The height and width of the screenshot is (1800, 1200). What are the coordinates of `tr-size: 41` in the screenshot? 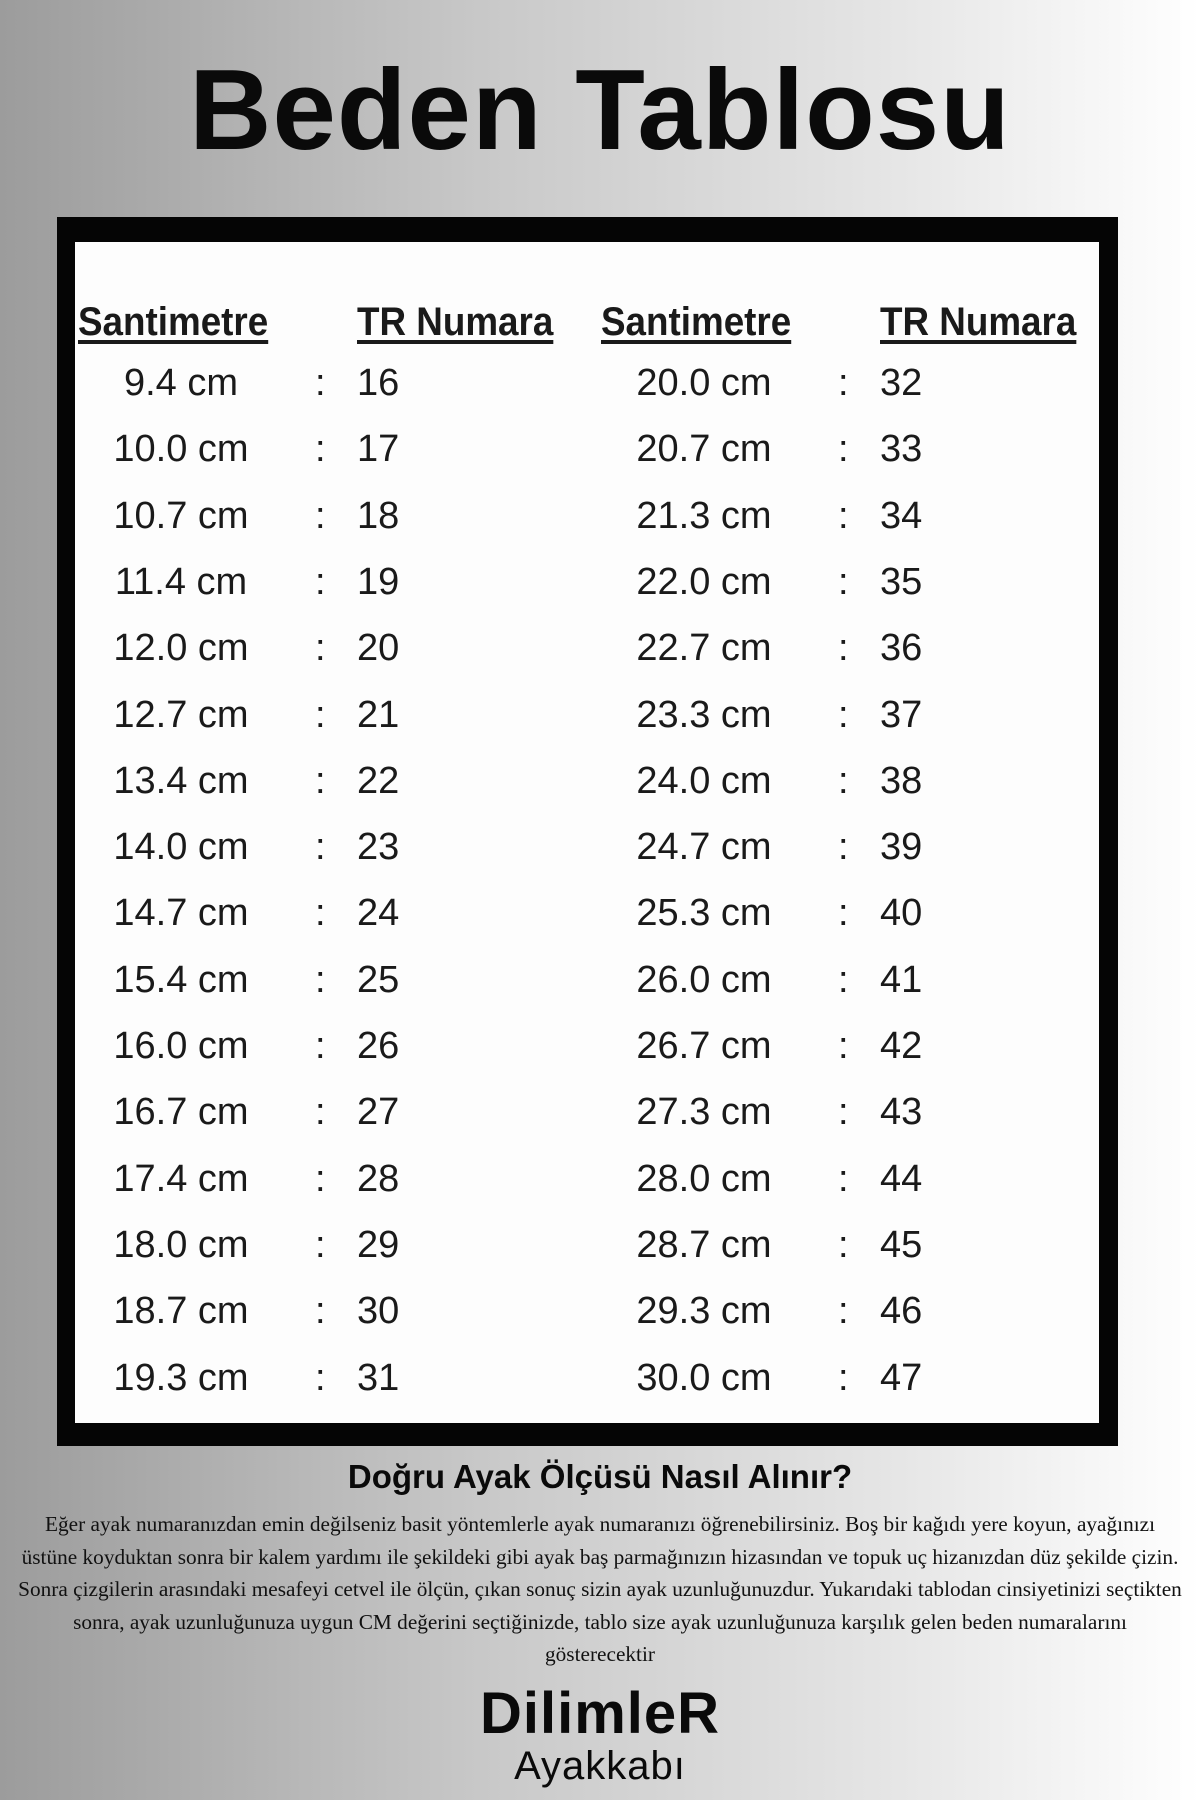 It's located at (901, 979).